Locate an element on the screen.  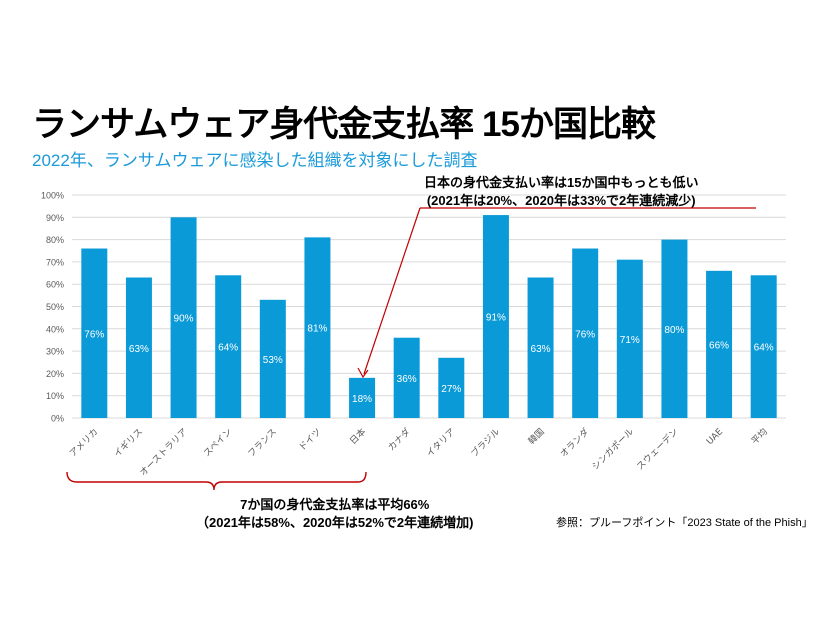
x-tick-label: イタリア is located at coordinates (440, 442).